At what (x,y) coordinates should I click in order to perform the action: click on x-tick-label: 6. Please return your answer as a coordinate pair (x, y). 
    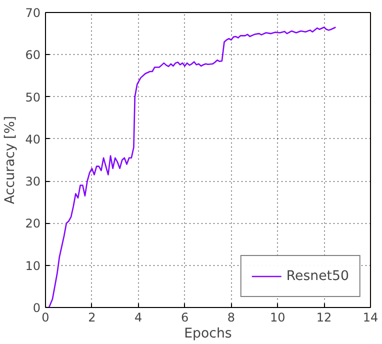
    Looking at the image, I should click on (184, 317).